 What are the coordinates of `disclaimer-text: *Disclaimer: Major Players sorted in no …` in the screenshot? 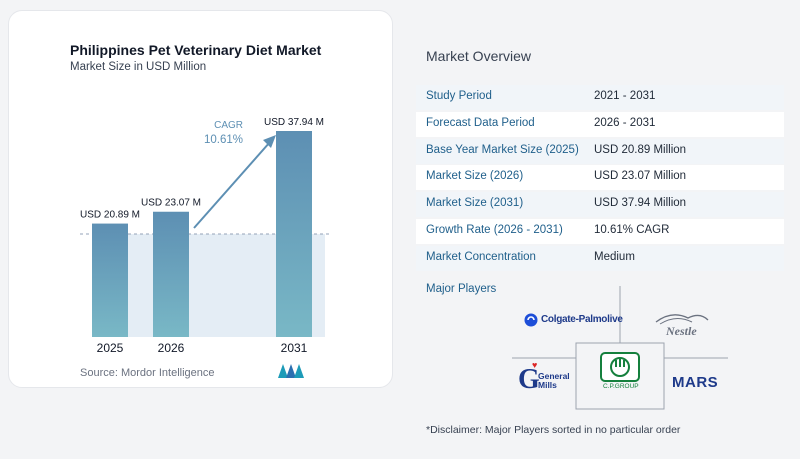 It's located at (553, 430).